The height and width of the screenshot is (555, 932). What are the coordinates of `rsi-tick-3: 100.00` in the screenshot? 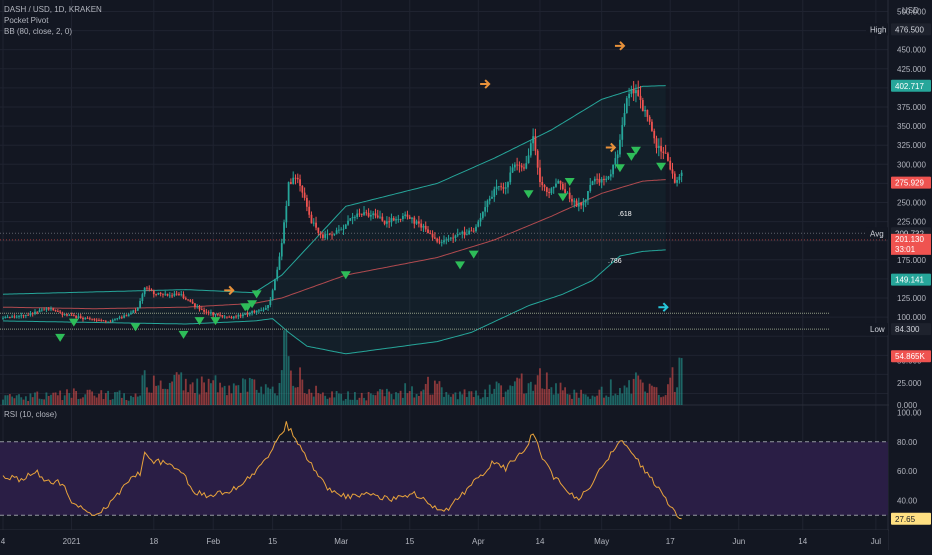 It's located at (909, 412).